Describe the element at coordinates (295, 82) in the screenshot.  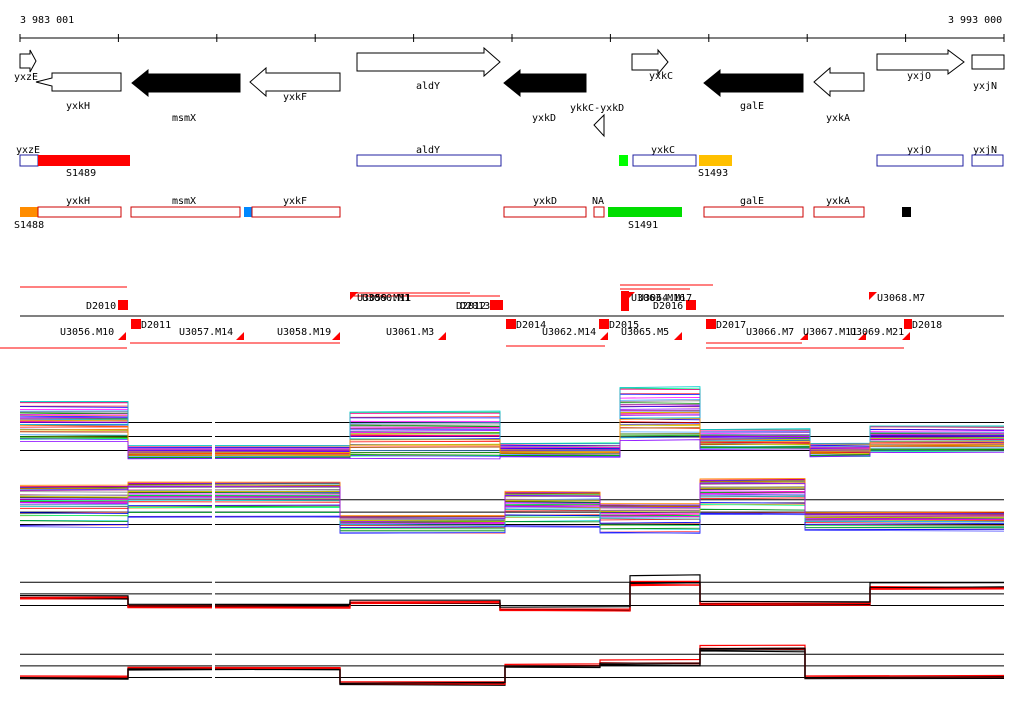
I see `gene-yxkF-arrow` at that location.